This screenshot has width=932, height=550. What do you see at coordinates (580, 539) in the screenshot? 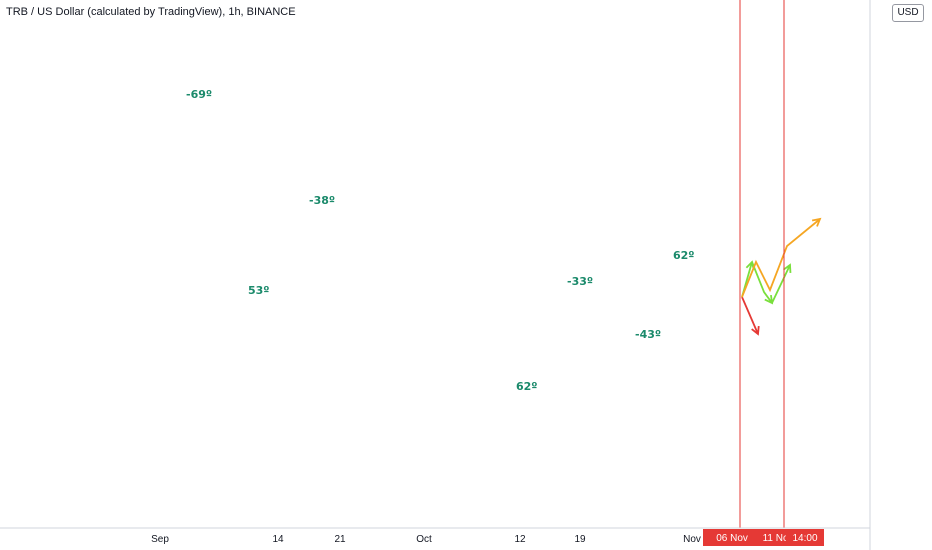
I see `x-tick-label: 19` at bounding box center [580, 539].